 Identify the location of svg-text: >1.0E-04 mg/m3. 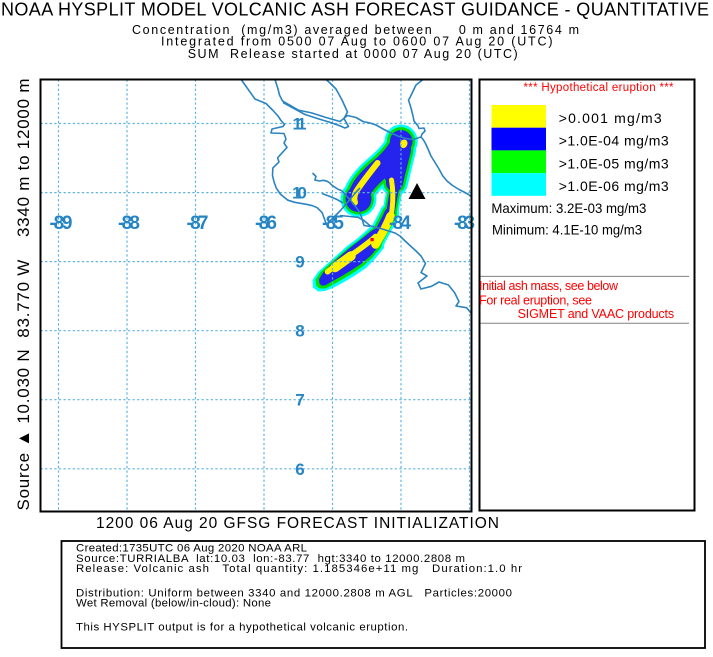
(614, 141).